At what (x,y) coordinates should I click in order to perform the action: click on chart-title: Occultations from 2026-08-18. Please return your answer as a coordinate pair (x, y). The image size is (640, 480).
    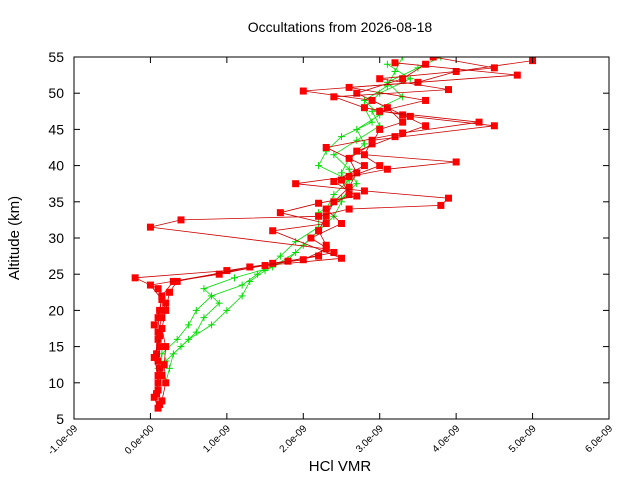
    Looking at the image, I should click on (340, 27).